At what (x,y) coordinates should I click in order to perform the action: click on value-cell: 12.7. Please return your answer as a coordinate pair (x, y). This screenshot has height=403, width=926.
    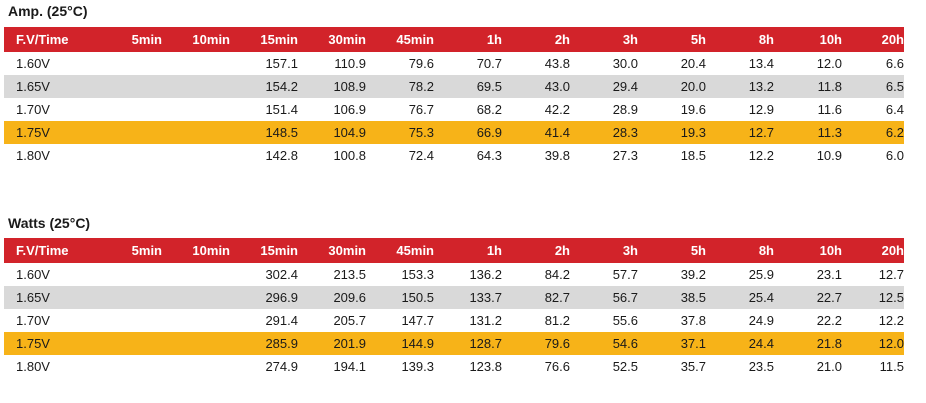
    Looking at the image, I should click on (740, 132).